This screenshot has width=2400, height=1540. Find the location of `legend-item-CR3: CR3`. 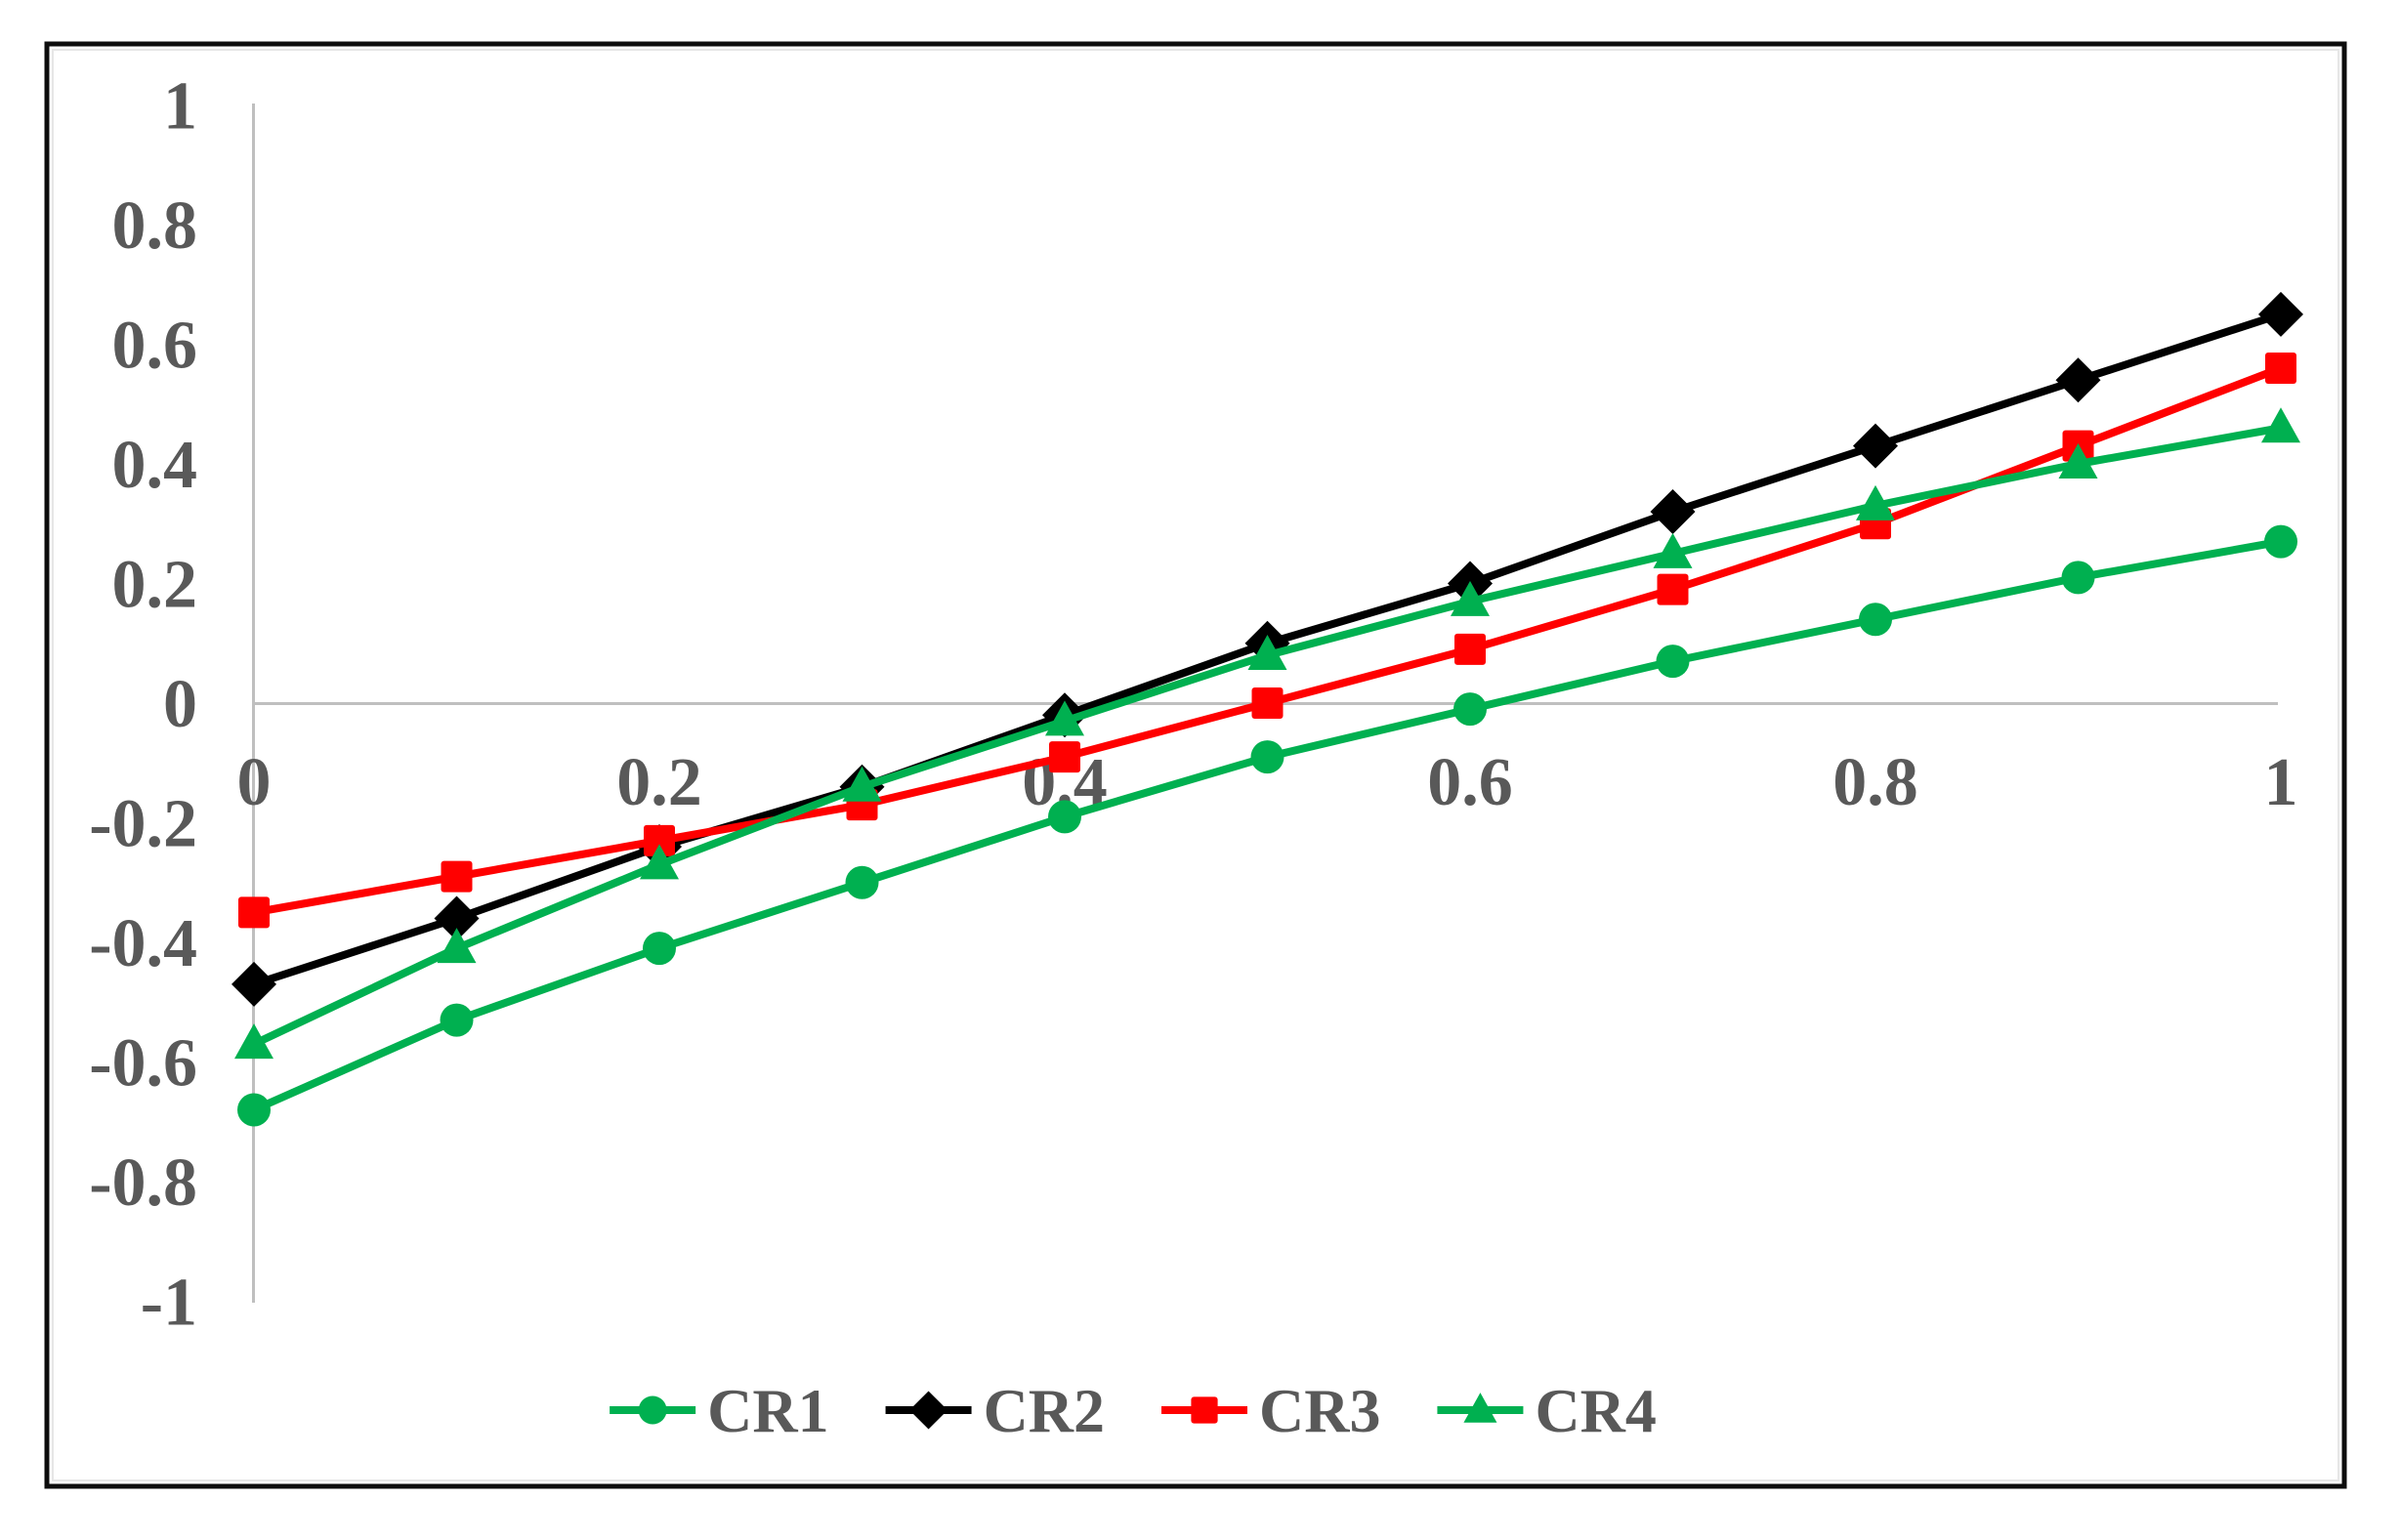

legend-item-CR3: CR3 is located at coordinates (1270, 1410).